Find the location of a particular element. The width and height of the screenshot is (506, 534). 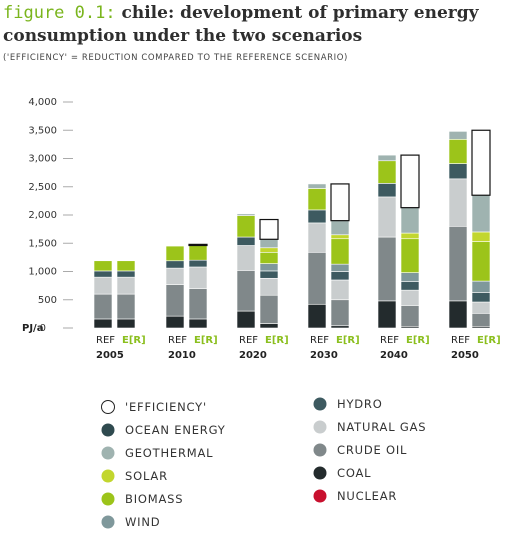

x-label-year: 2050 is located at coordinates (465, 355).